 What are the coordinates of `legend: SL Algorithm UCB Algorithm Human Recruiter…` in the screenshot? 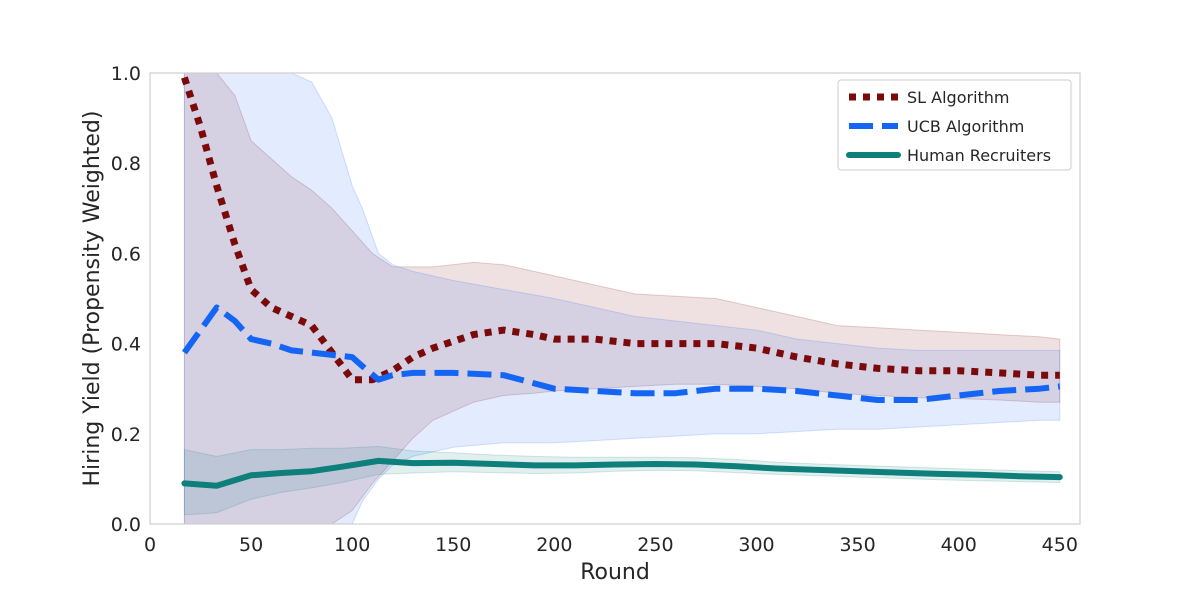 It's located at (954, 125).